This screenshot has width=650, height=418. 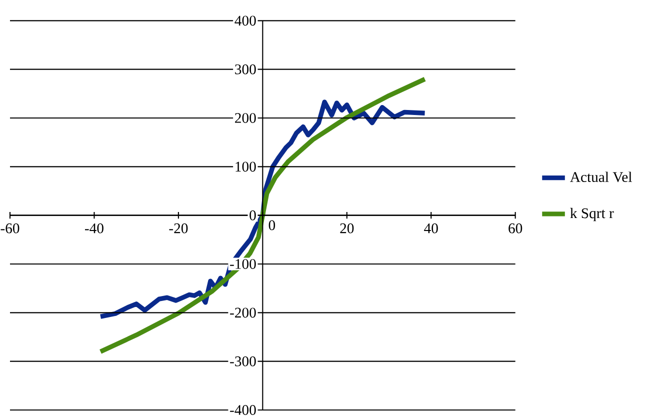 What do you see at coordinates (243, 264) in the screenshot?
I see `y-tick-label: -100` at bounding box center [243, 264].